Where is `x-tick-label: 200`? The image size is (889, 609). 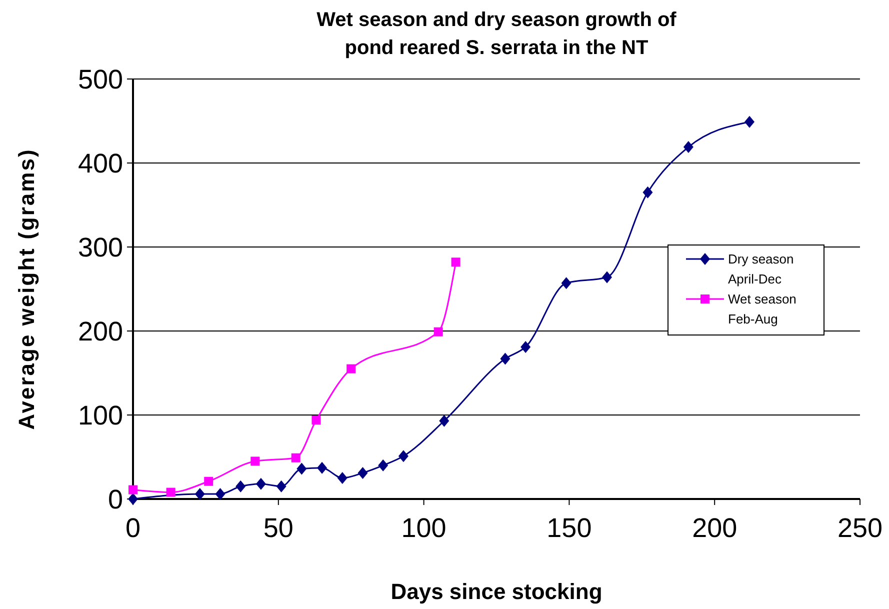 x-tick-label: 200 is located at coordinates (715, 528).